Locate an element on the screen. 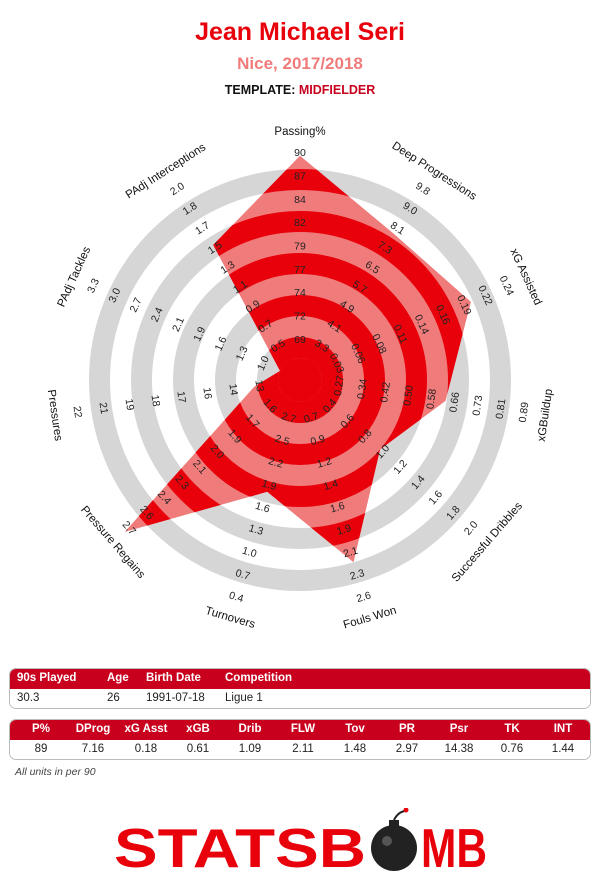  stats-value-drib: 1.09 is located at coordinates (250, 749).